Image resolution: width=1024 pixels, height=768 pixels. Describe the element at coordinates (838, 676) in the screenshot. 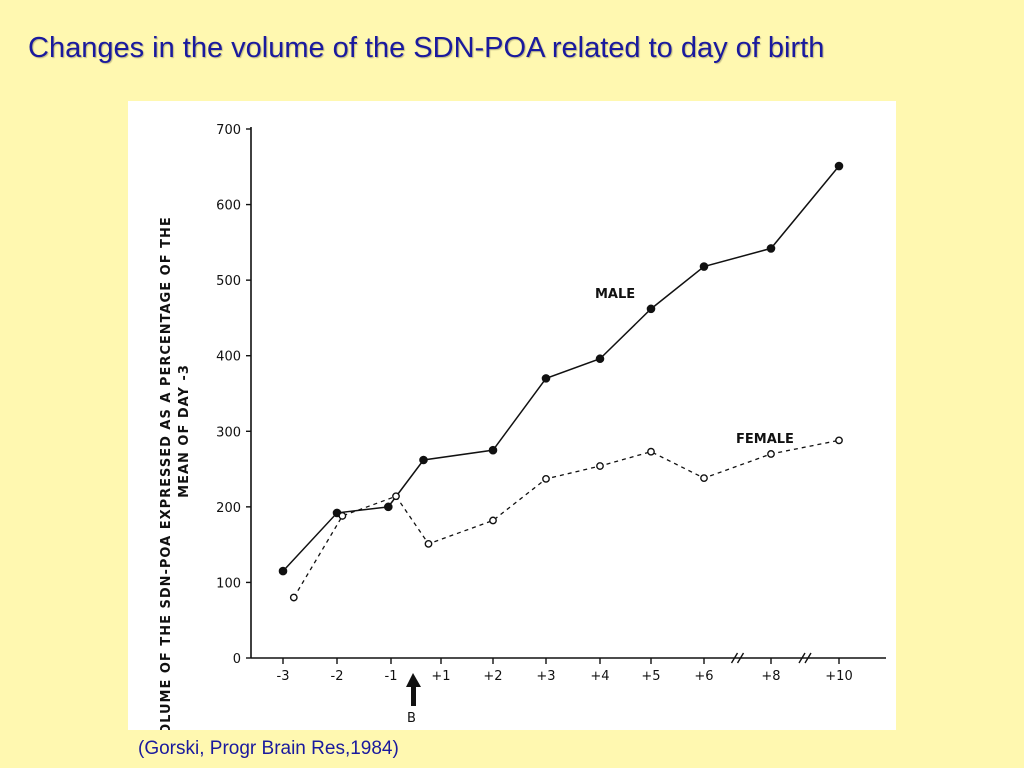

I see `x-tick-label-+10: +10` at that location.